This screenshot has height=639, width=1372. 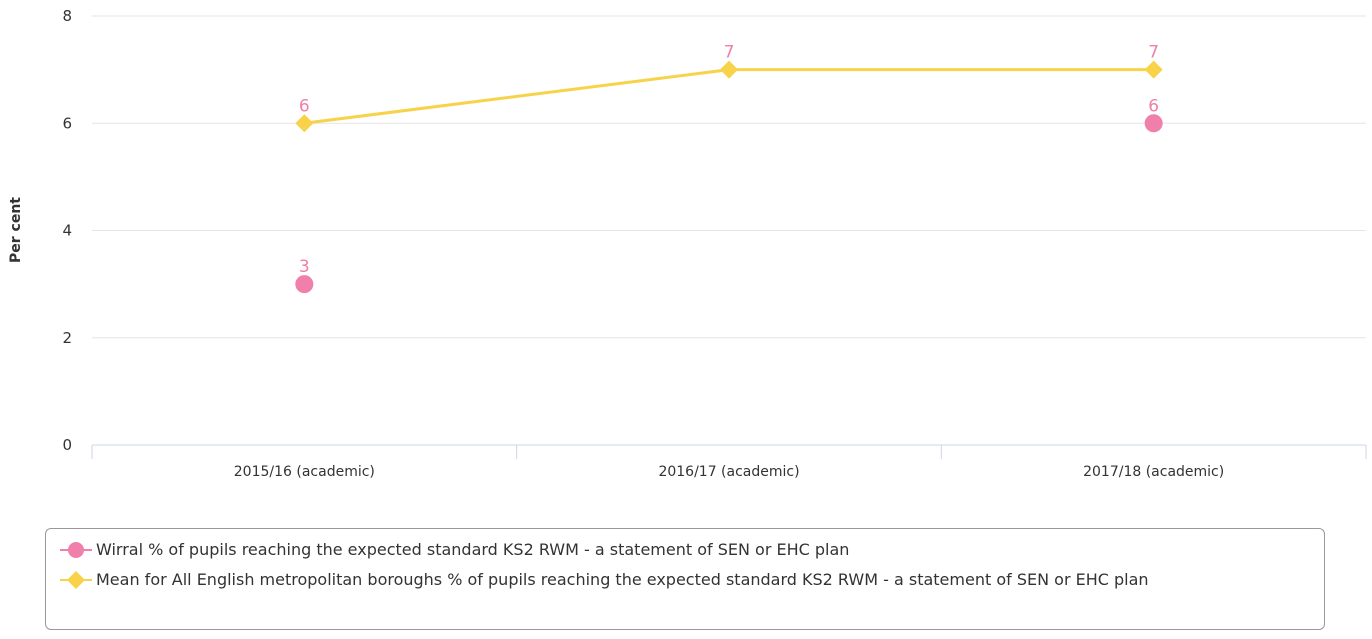 I want to click on y-axis-label: Per cent, so click(x=16, y=230).